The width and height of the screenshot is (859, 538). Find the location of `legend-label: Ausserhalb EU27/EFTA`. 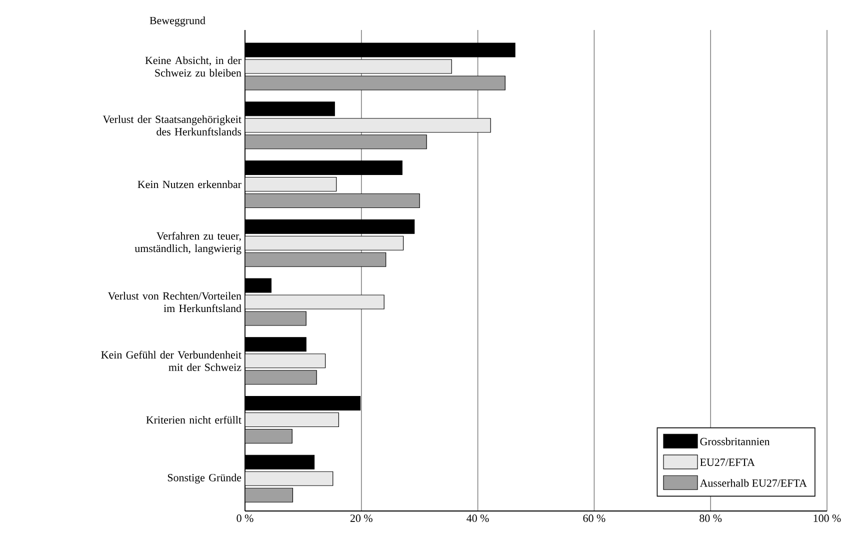

legend-label: Ausserhalb EU27/EFTA is located at coordinates (753, 483).